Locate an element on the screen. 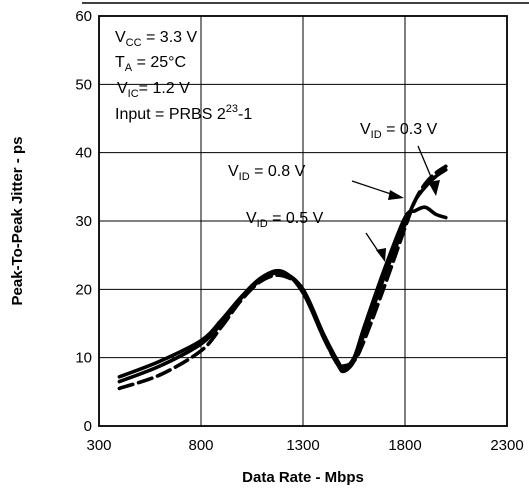 The image size is (529, 489). y-tick-10: 10 is located at coordinates (83, 358).